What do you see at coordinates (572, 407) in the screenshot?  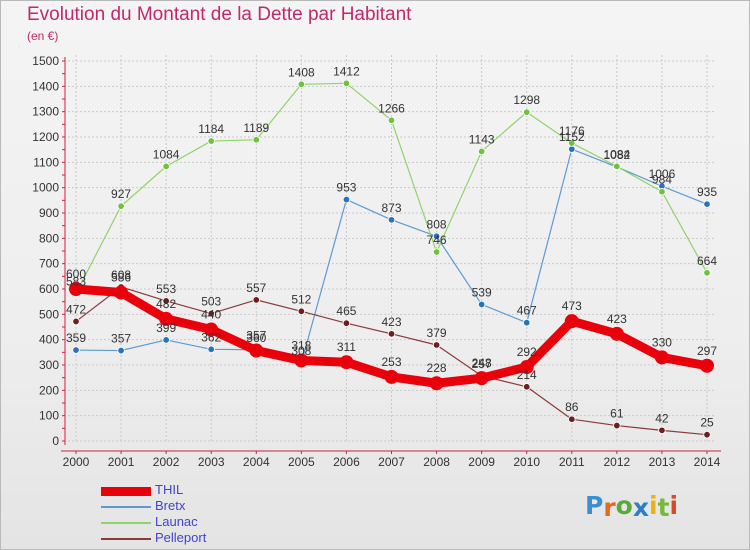 I see `data-label-pelleport: 86` at bounding box center [572, 407].